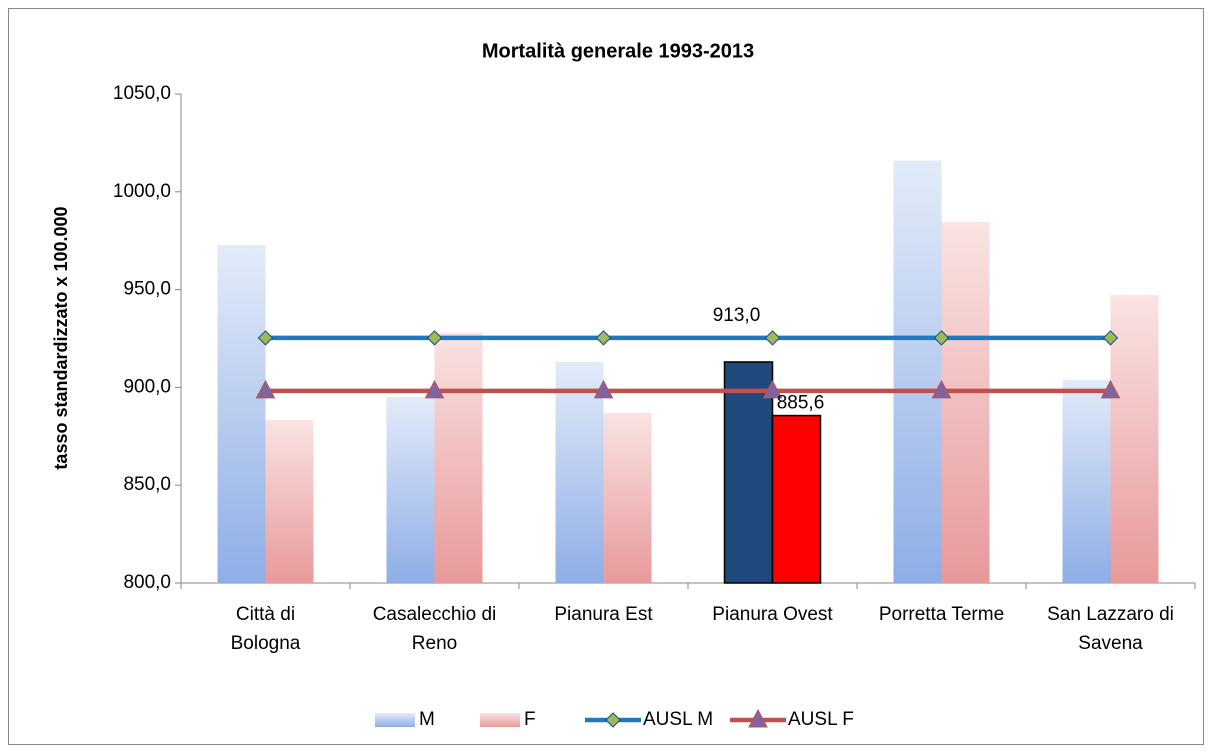 The height and width of the screenshot is (753, 1212). I want to click on legend-label: AUSL F, so click(821, 719).